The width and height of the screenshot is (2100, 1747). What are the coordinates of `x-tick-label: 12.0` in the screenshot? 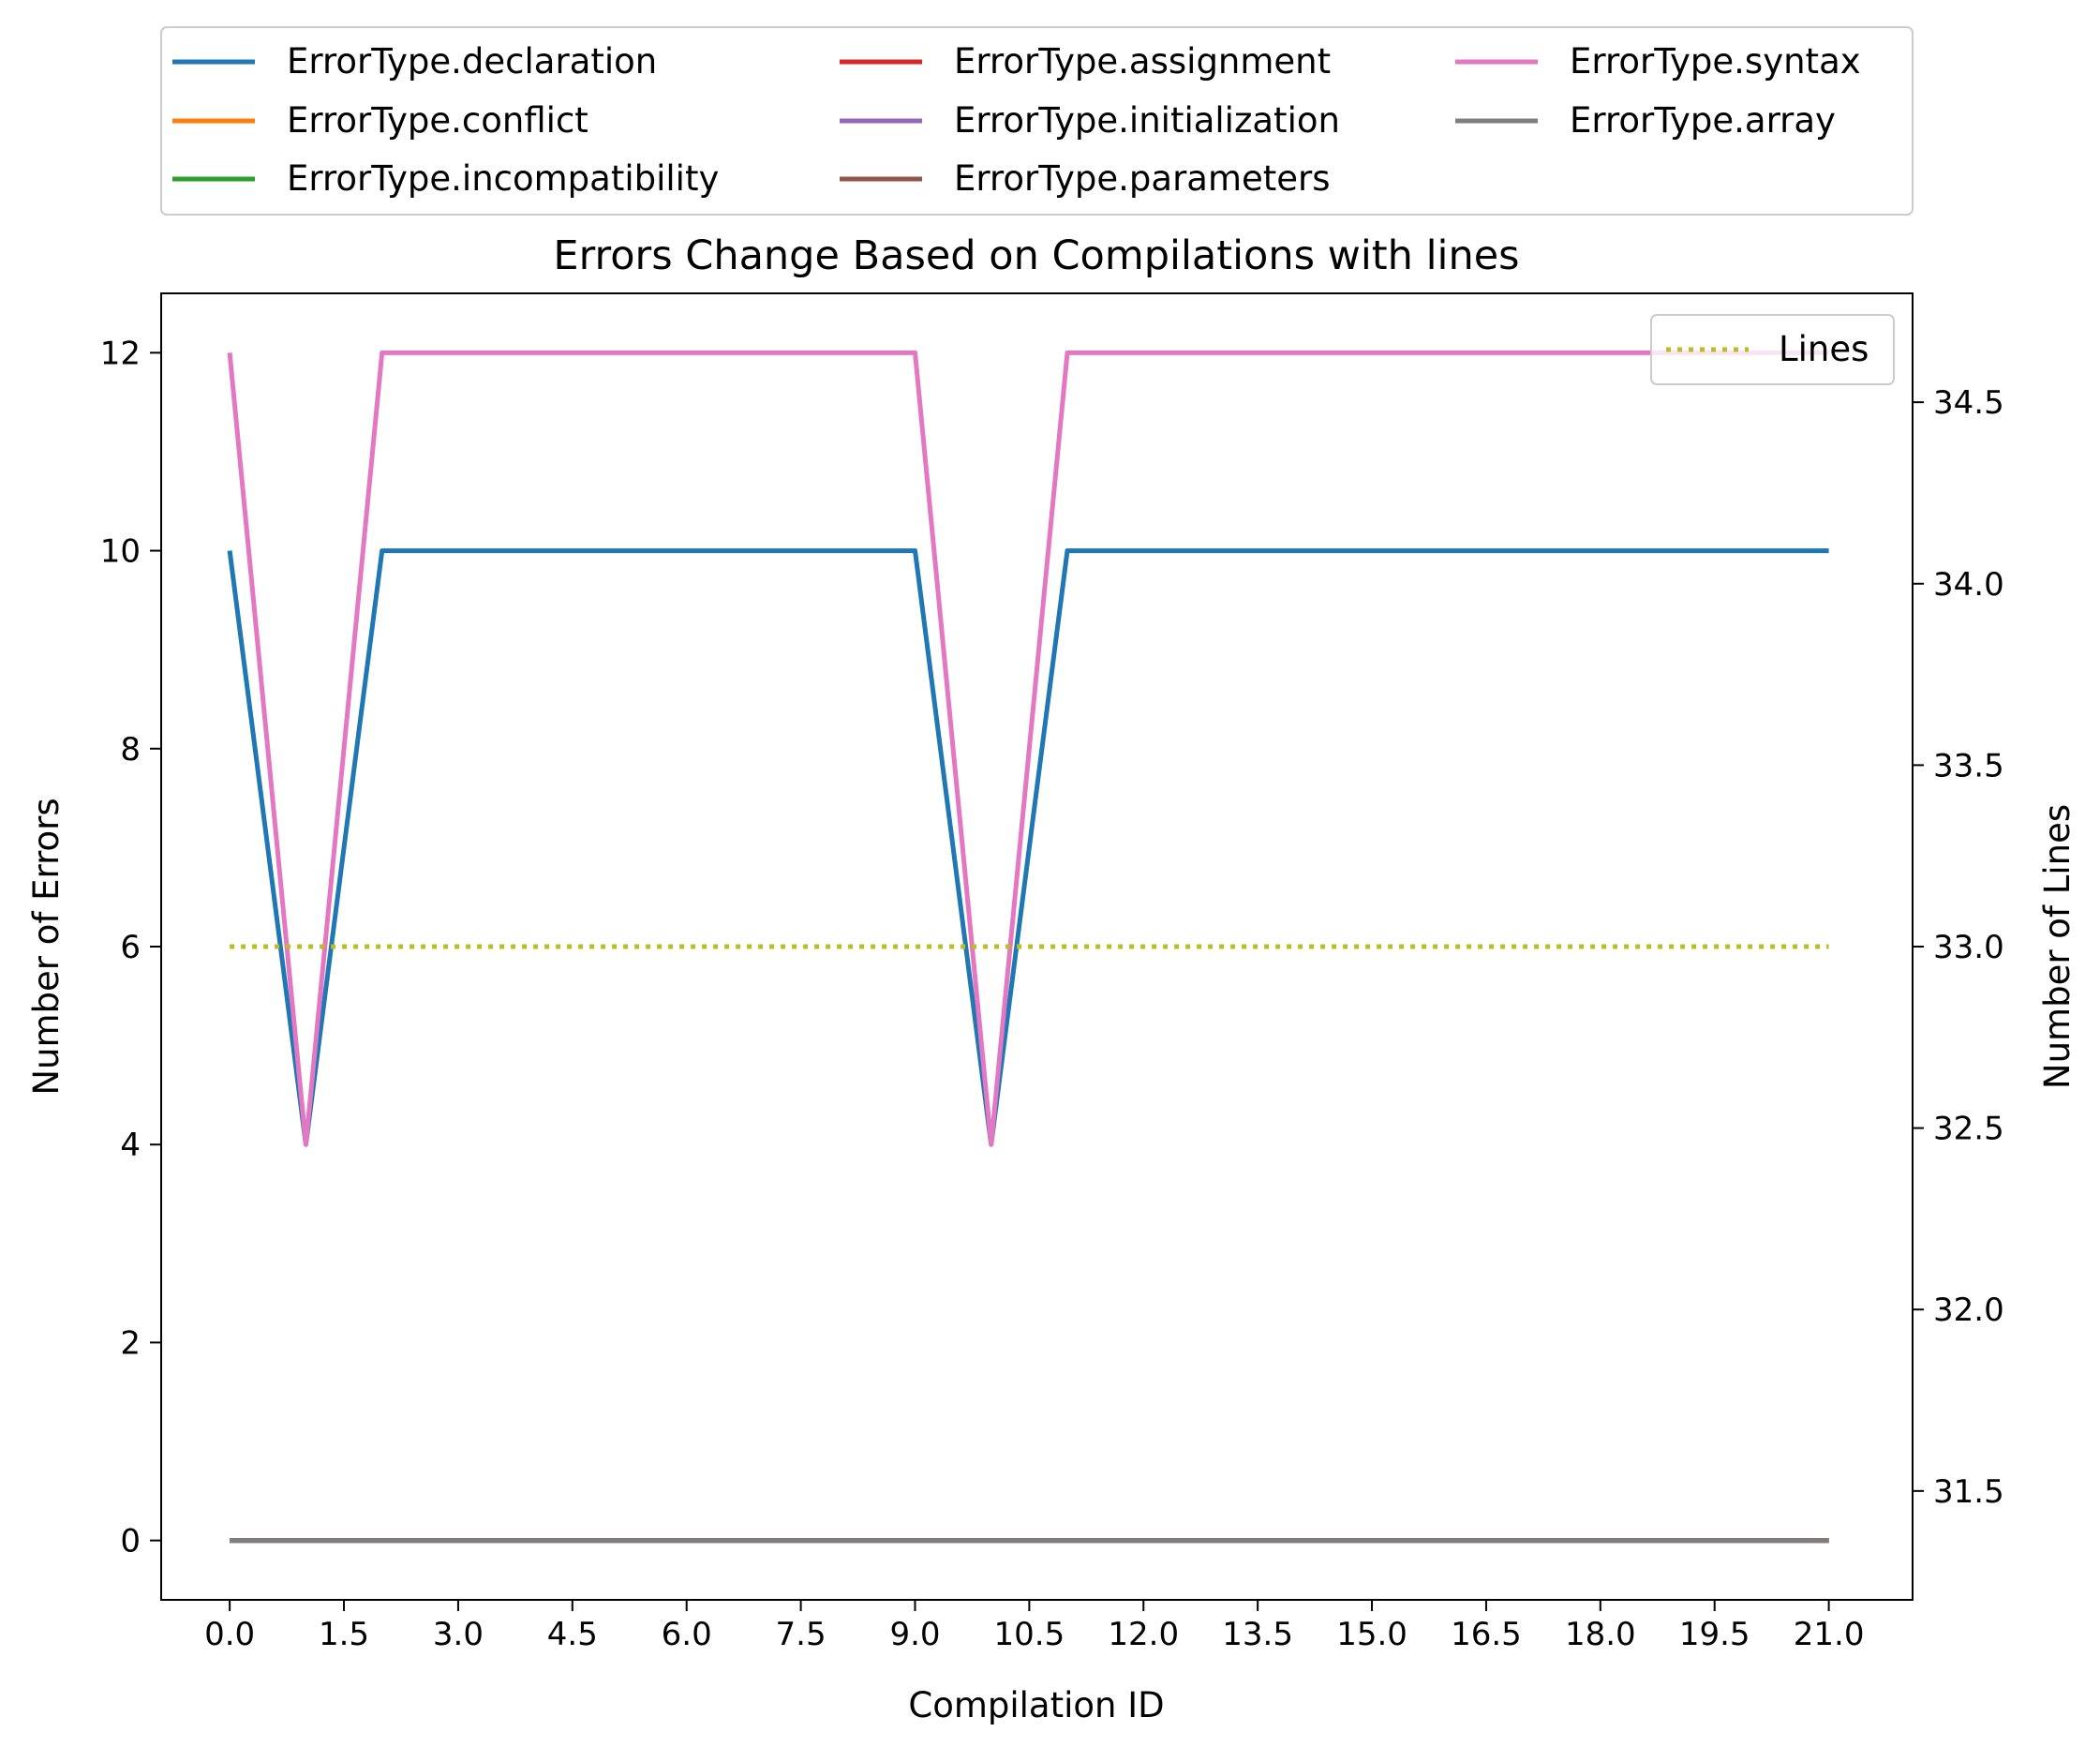 It's located at (1143, 1634).